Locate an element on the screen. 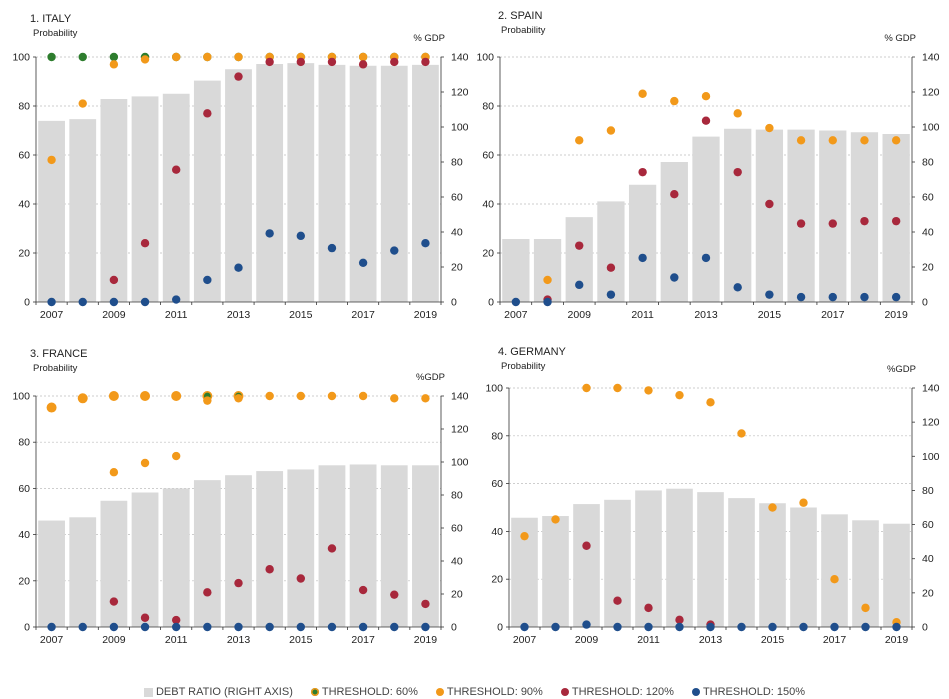 This screenshot has width=949, height=699. panel-1-y2tick-label: 120 is located at coordinates (460, 93).